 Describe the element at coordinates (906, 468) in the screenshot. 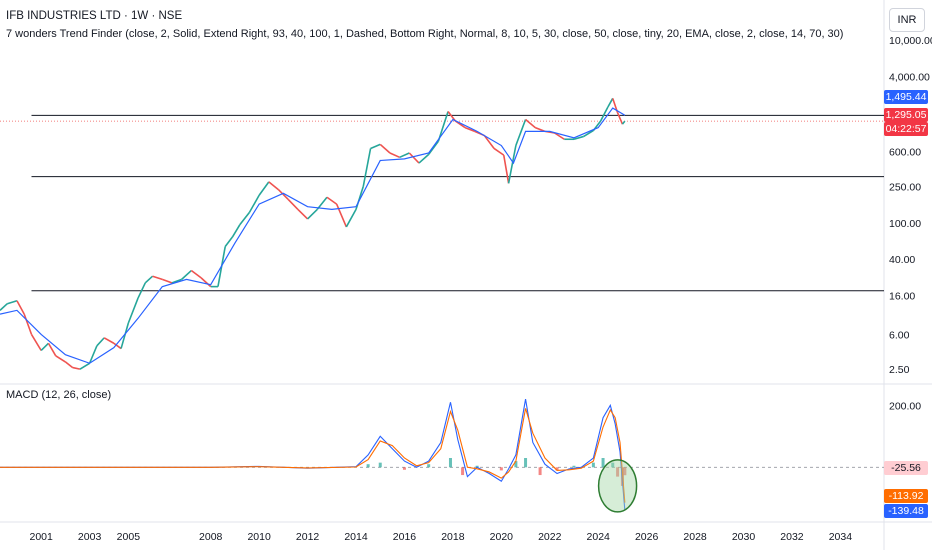

I see `macd-histogram-tag: -25.56` at that location.